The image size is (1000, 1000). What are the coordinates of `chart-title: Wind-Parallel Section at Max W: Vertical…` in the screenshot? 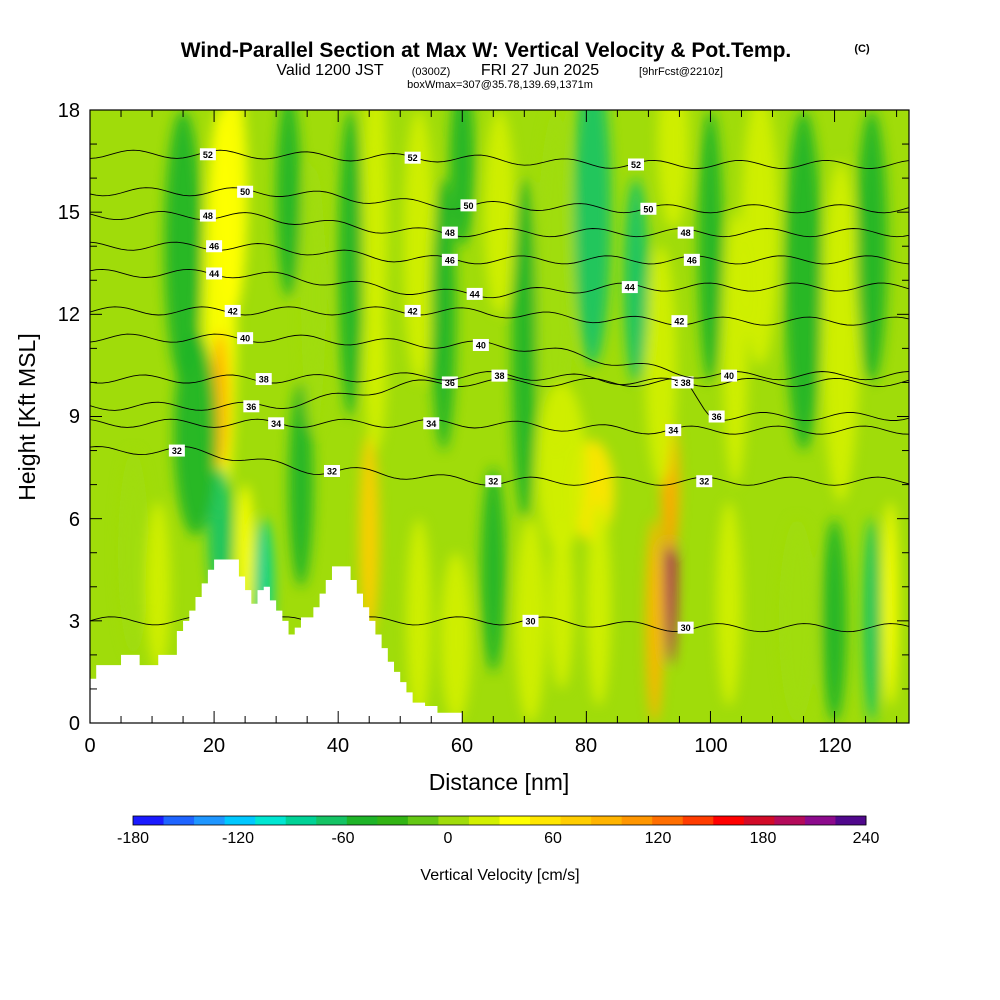 It's located at (486, 50).